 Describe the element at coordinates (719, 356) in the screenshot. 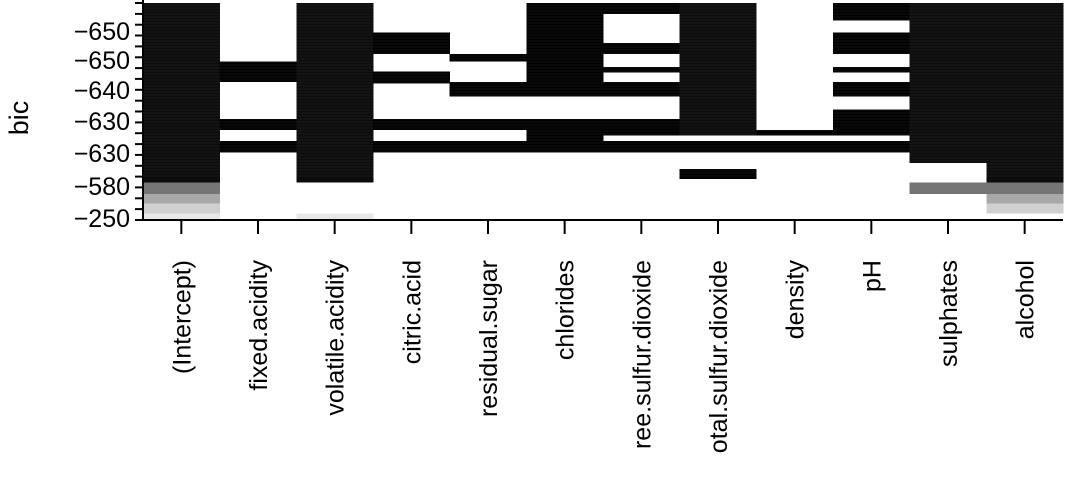

I see `x-tick-label: otal.sulfur.dioxide` at that location.